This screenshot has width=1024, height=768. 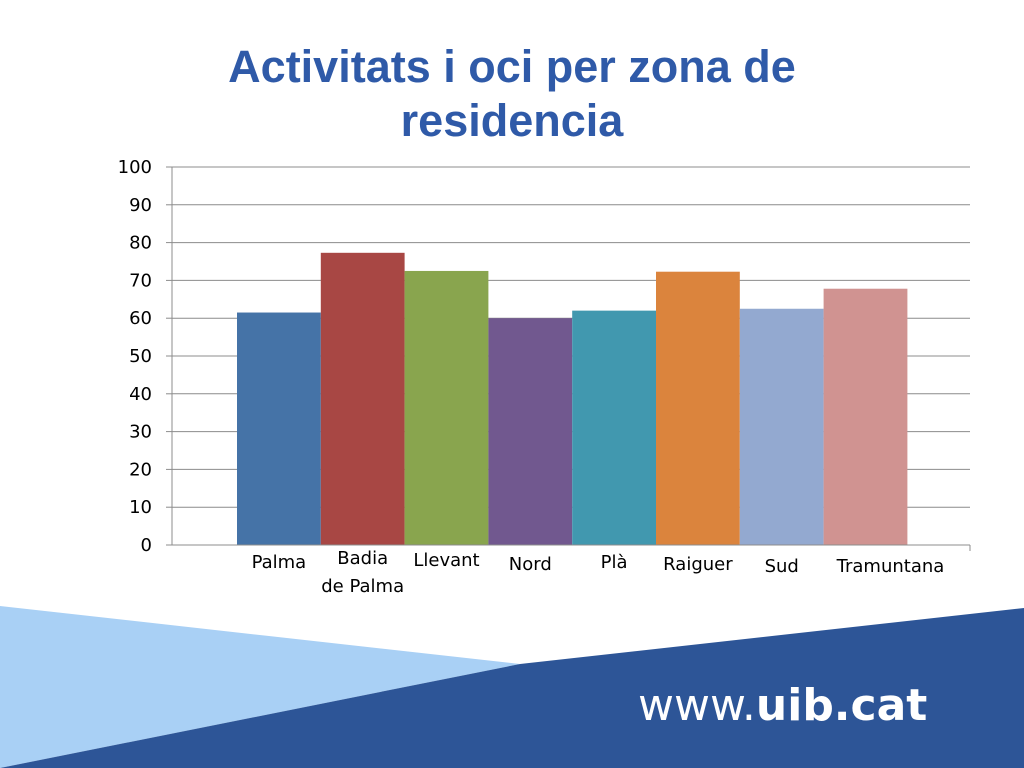 I want to click on y-tick-label: 30, so click(x=140, y=432).